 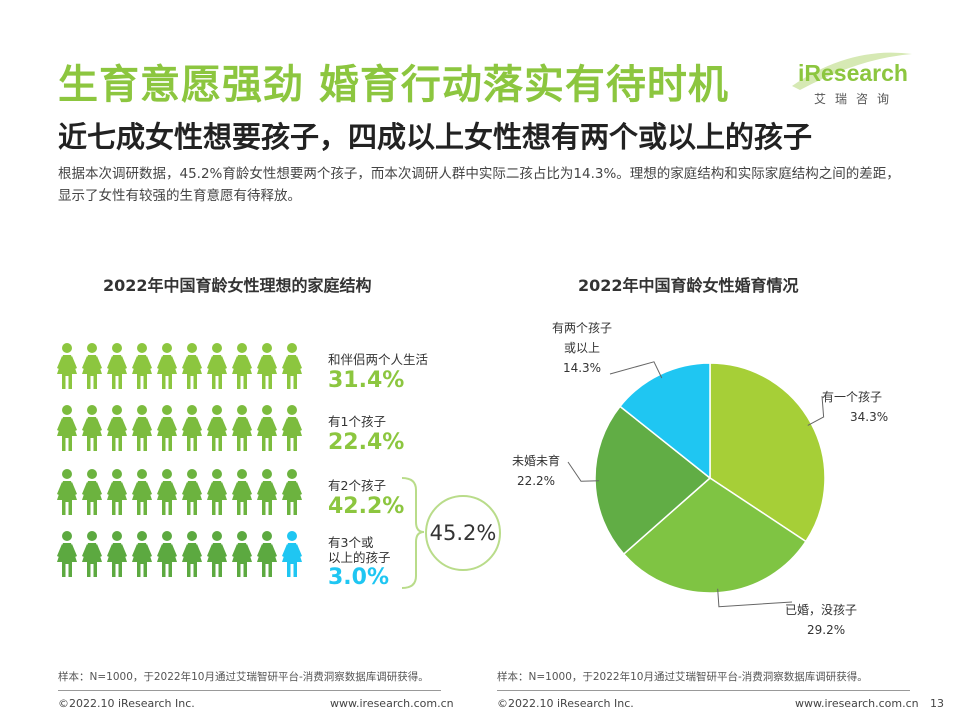 I want to click on page-number: 13, so click(x=937, y=703).